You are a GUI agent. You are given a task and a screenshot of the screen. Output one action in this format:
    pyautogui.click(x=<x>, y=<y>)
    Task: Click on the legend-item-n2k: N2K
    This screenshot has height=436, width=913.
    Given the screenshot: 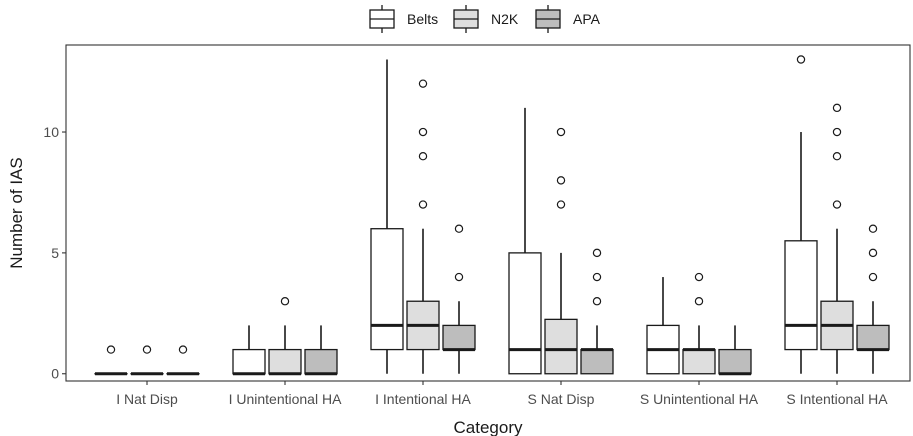 What is the action you would take?
    pyautogui.click(x=486, y=19)
    